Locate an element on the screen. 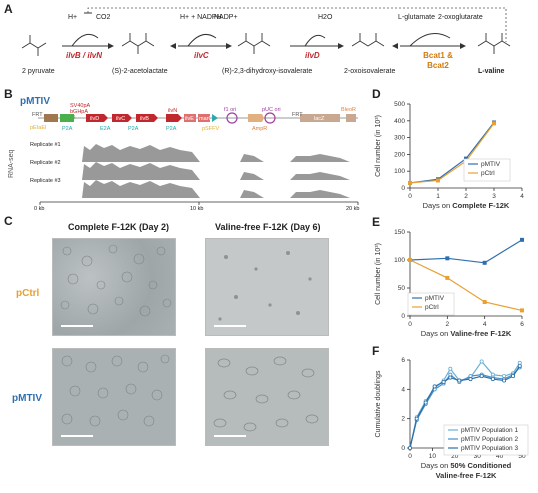 This screenshot has width=538, height=493. step1-cofactor-out: CO2 is located at coordinates (103, 17).